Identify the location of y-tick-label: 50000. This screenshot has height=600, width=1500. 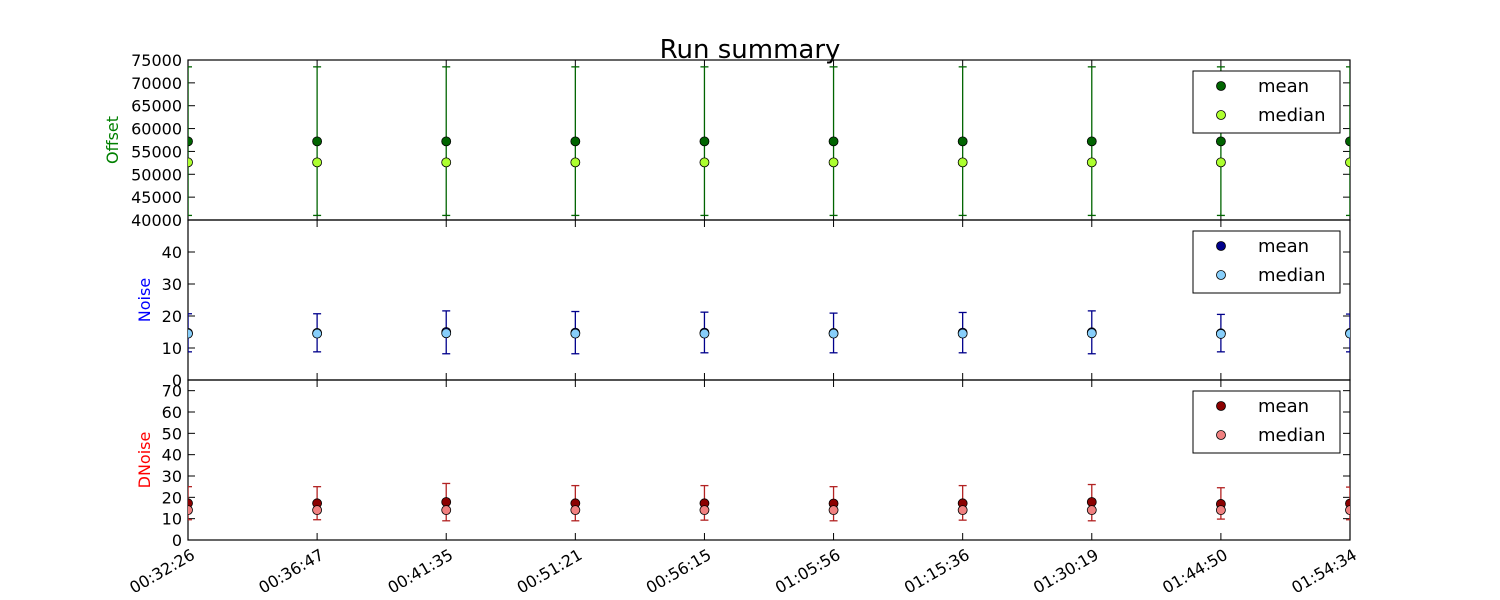
(156, 174).